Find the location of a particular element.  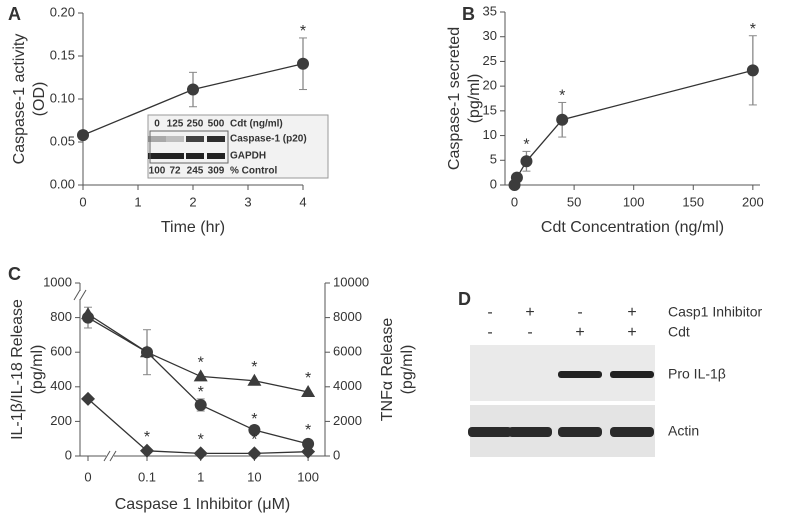

inset-blot is located at coordinates (189, 147).